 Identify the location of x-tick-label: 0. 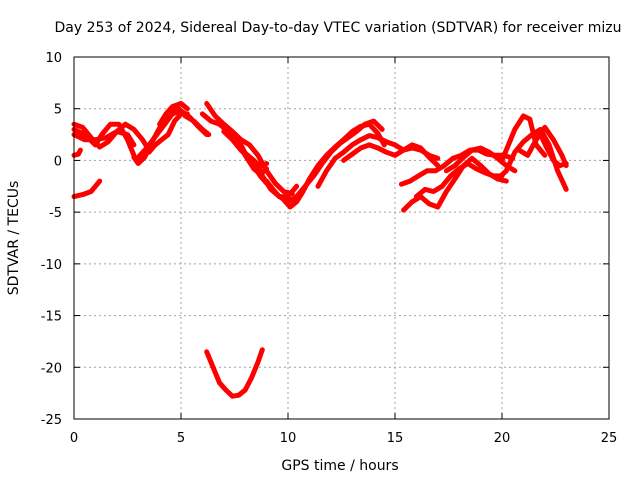
(74, 438).